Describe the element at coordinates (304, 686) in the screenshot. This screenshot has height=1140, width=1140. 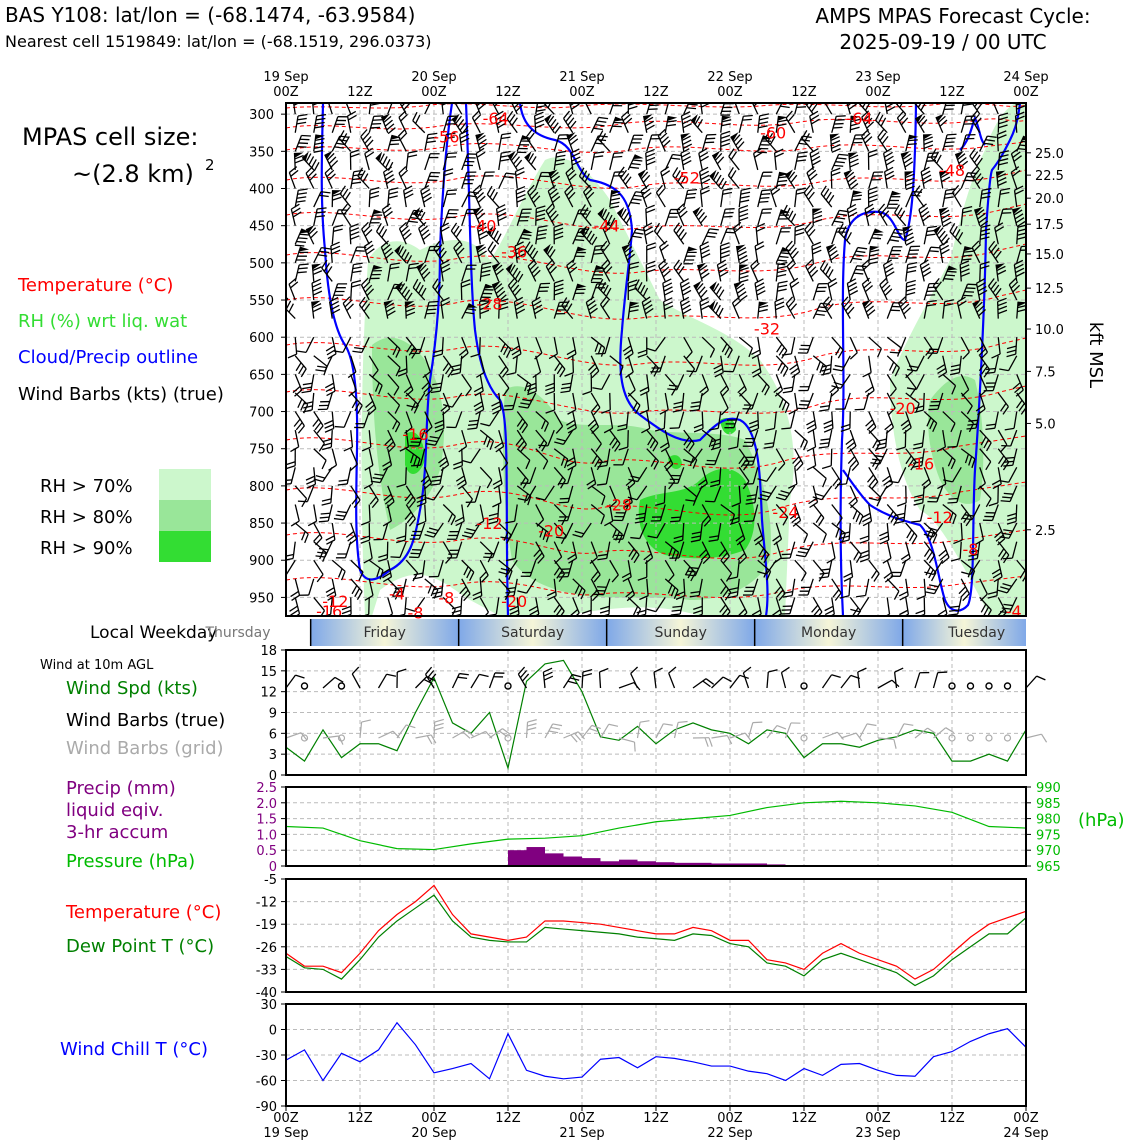
I see `calm-wind-marker` at that location.